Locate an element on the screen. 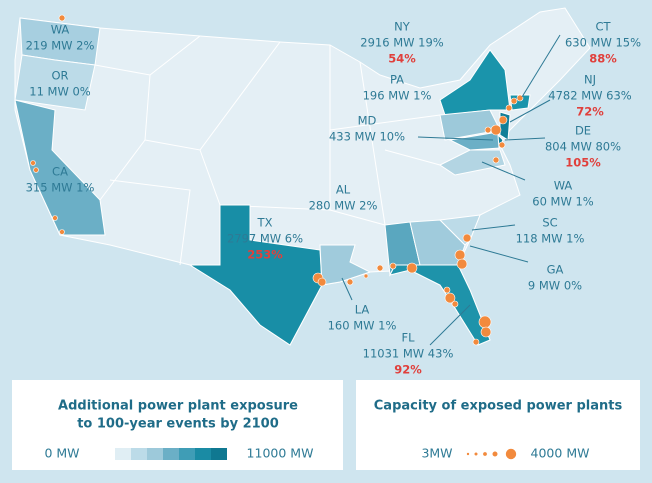  state-exposure: 9 MW 0% is located at coordinates (555, 286).